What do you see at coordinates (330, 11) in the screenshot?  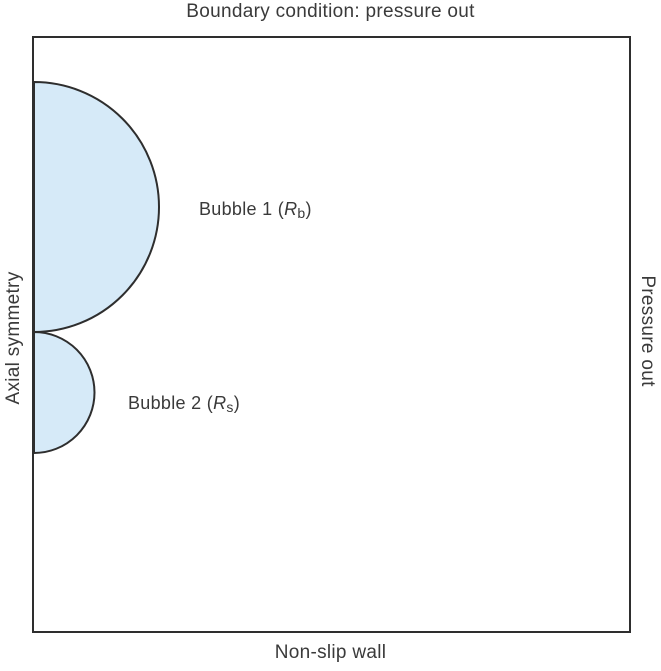 I see `figure-title: Boundary condition: pressure out` at bounding box center [330, 11].